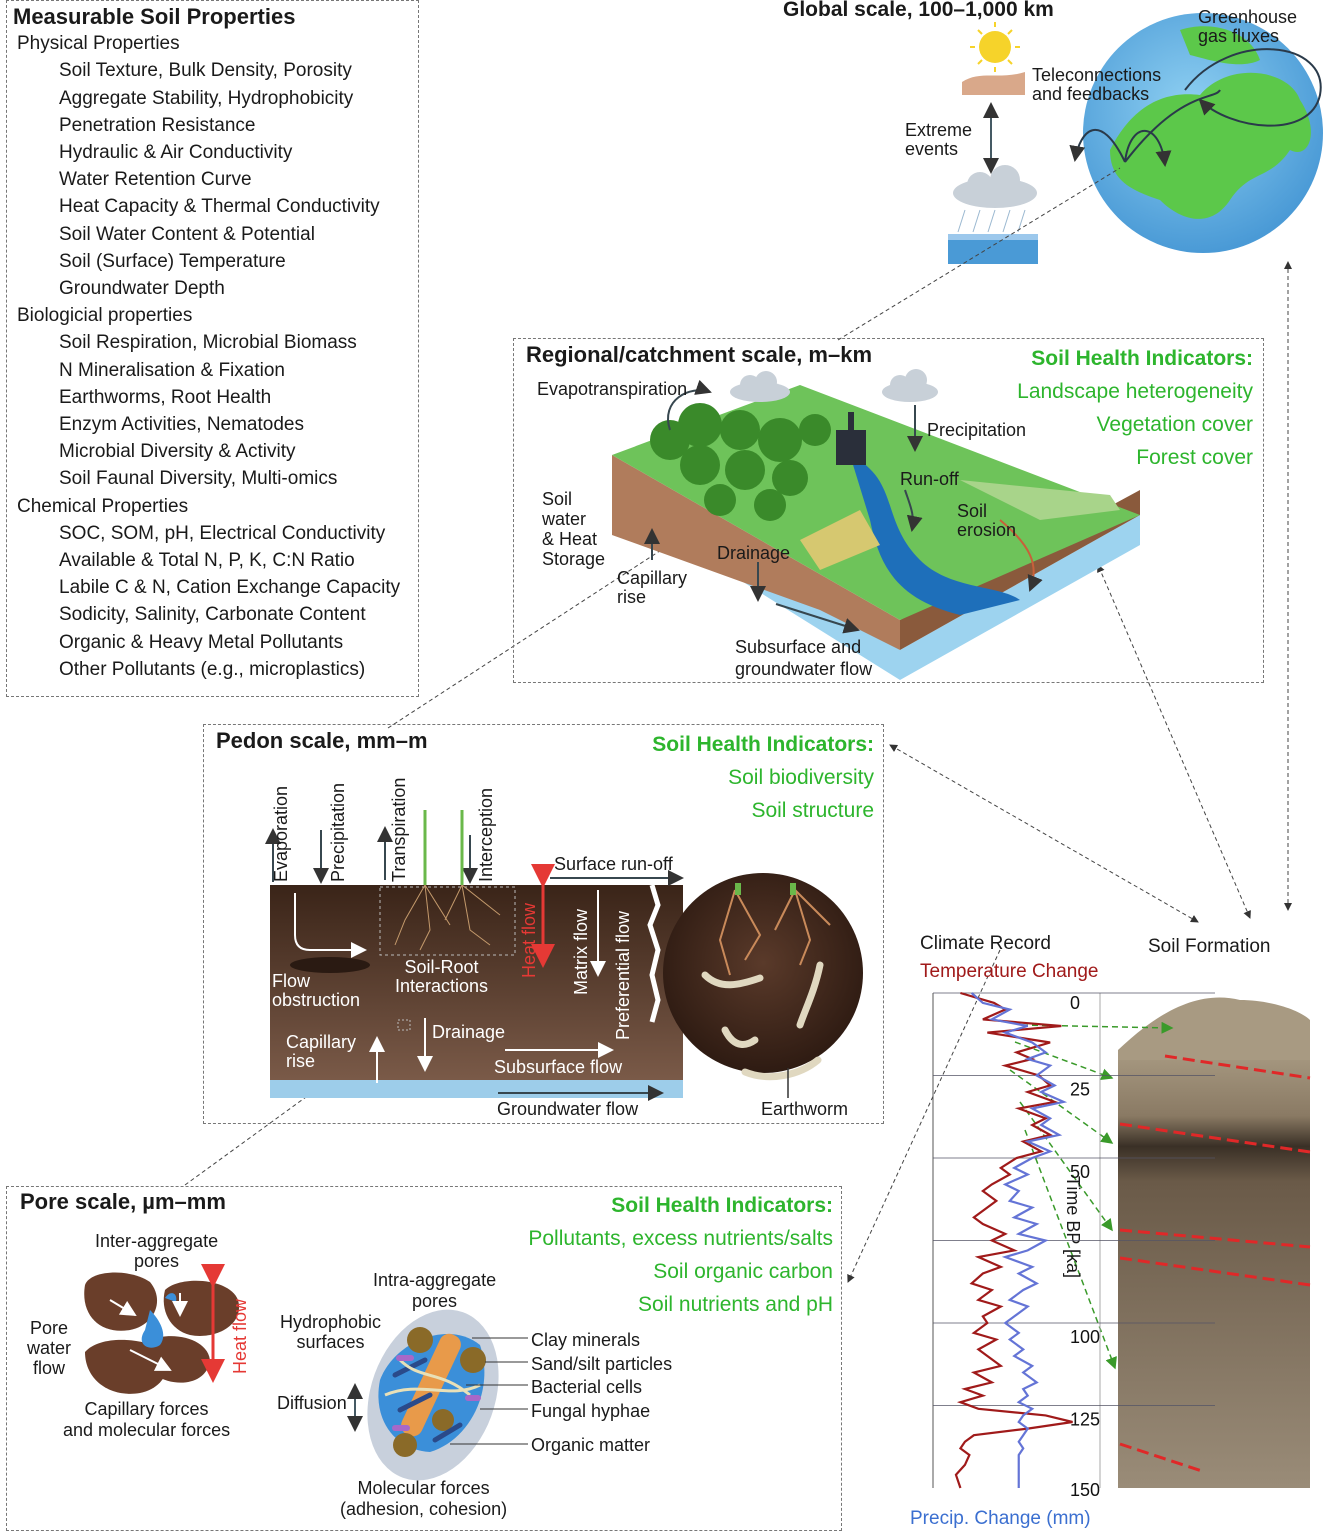 The width and height of the screenshot is (1327, 1531). What do you see at coordinates (1209, 946) in the screenshot?
I see `soil-formation-label: Soil Formation` at bounding box center [1209, 946].